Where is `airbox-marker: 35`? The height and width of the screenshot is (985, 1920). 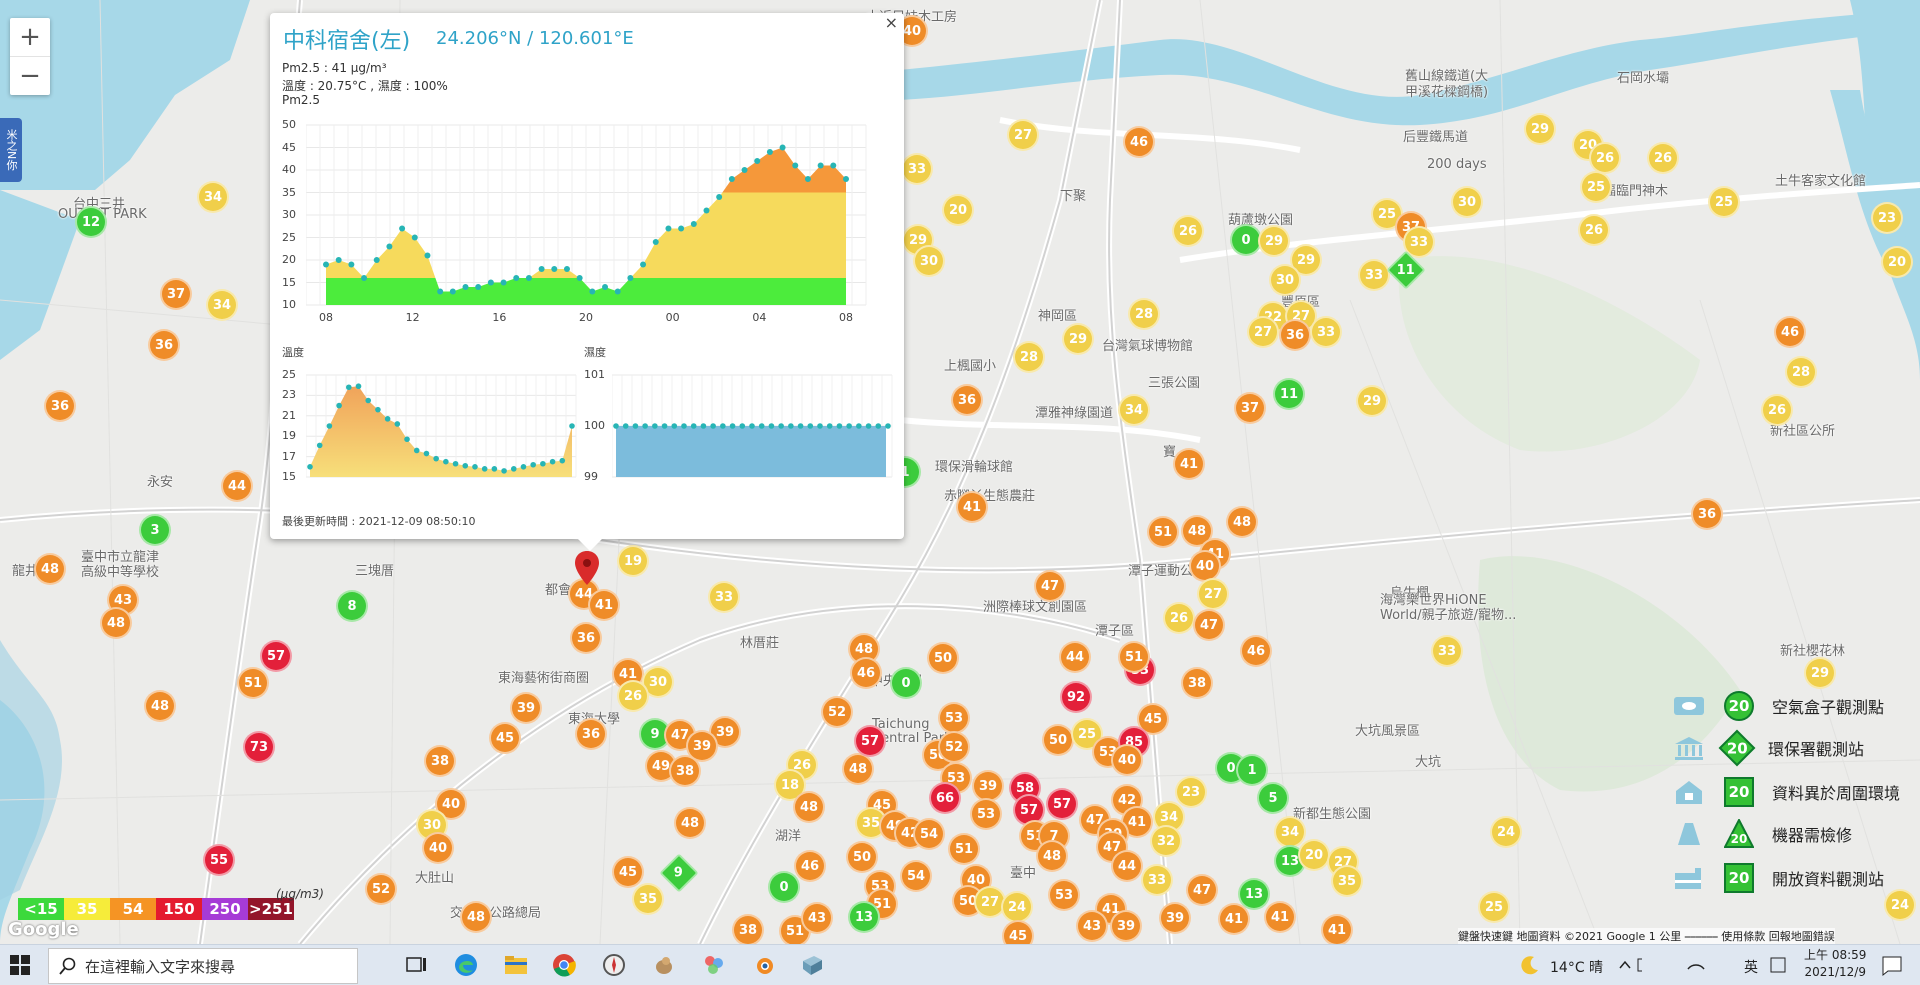
airbox-marker: 35 is located at coordinates (648, 899).